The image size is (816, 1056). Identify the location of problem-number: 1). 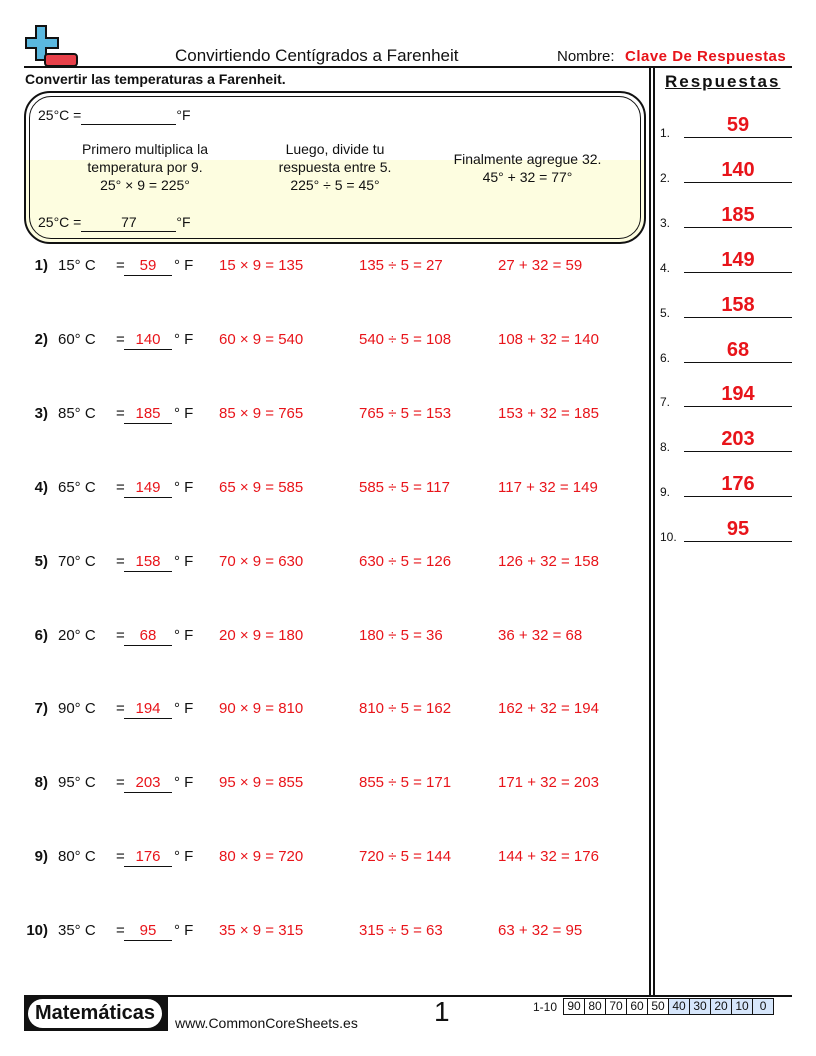
(41, 265).